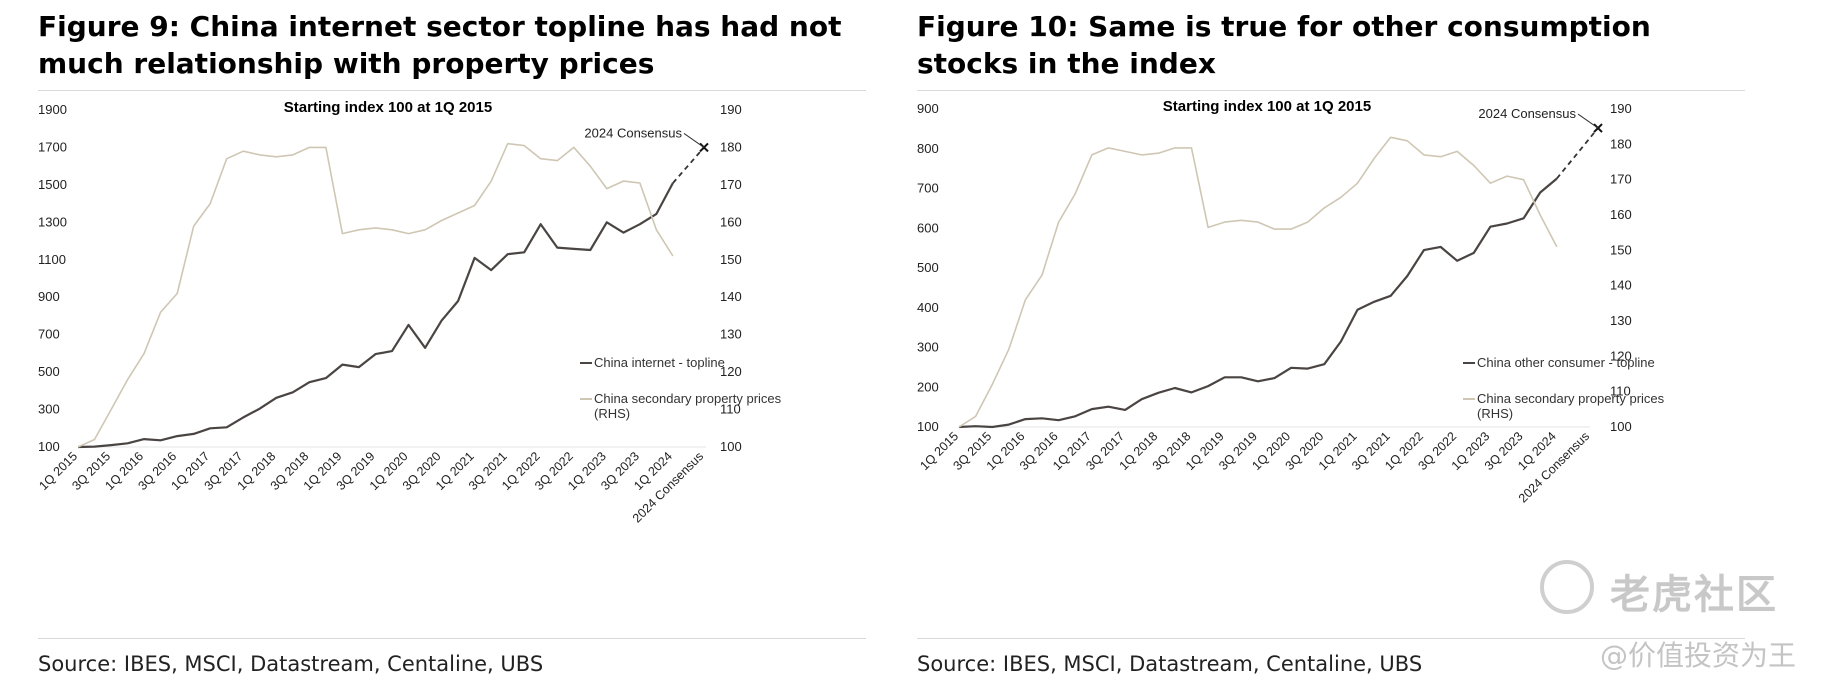 The image size is (1828, 694). I want to click on y-tick-label: 1500, so click(52, 184).